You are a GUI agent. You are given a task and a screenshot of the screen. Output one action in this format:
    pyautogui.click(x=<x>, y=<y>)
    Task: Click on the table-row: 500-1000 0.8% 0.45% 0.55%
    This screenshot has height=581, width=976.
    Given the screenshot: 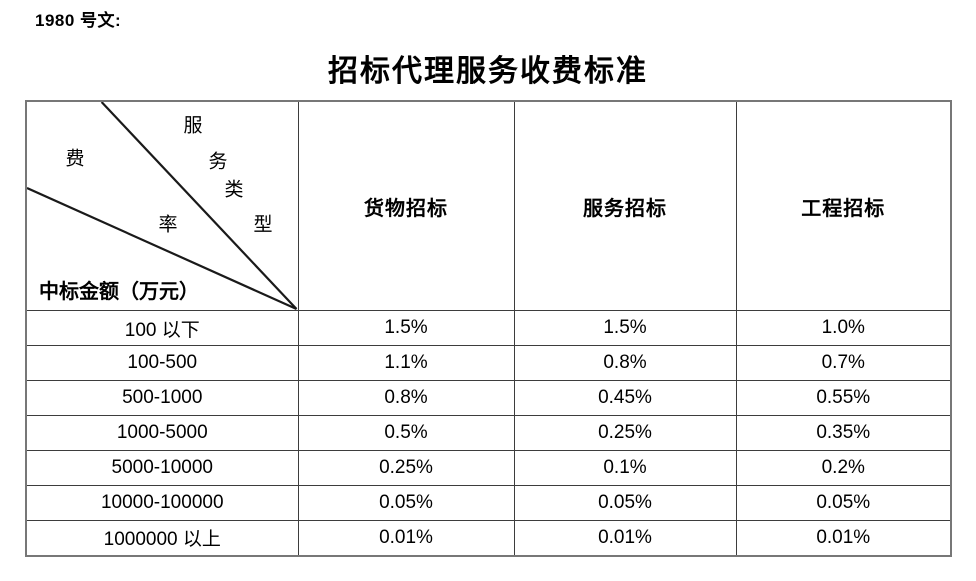 What is the action you would take?
    pyautogui.click(x=488, y=398)
    